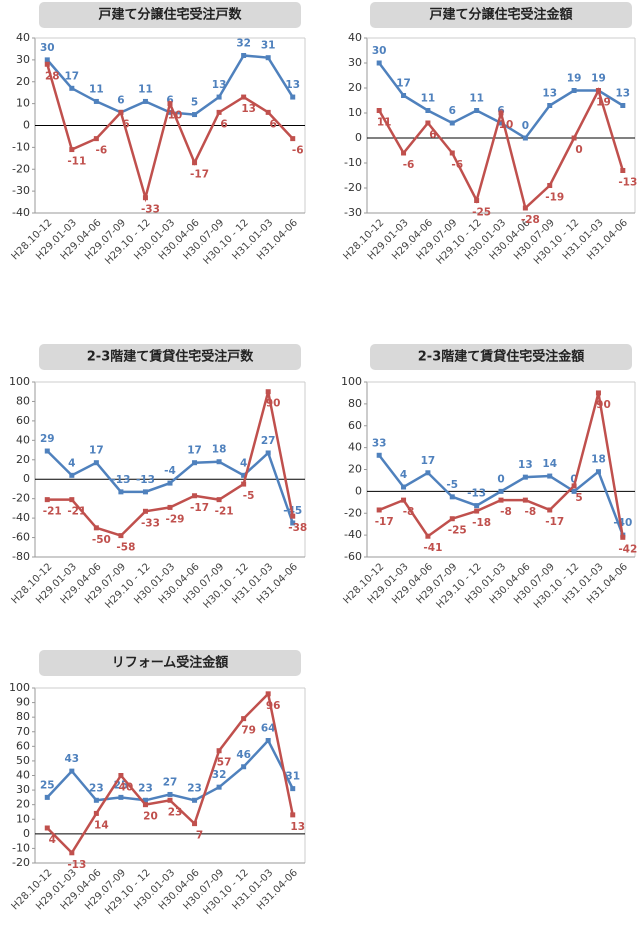  I want to click on data-label: -6, so click(409, 165).